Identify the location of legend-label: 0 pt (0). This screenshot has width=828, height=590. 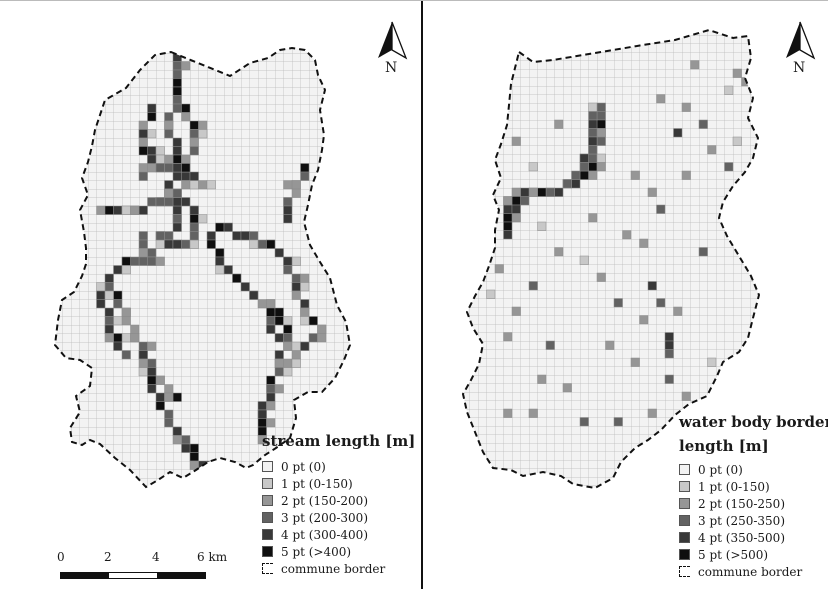
(720, 469).